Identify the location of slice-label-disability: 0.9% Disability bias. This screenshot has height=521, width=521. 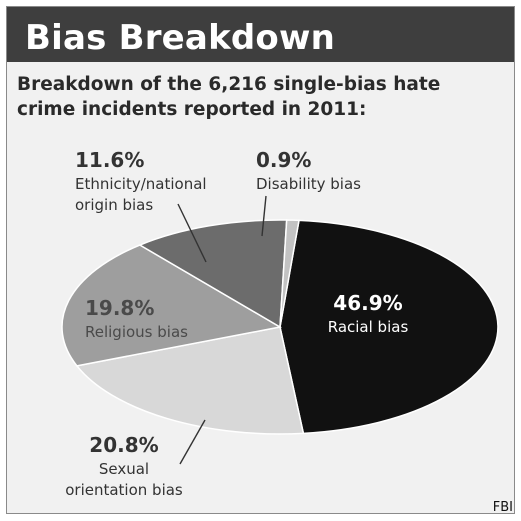
(308, 170).